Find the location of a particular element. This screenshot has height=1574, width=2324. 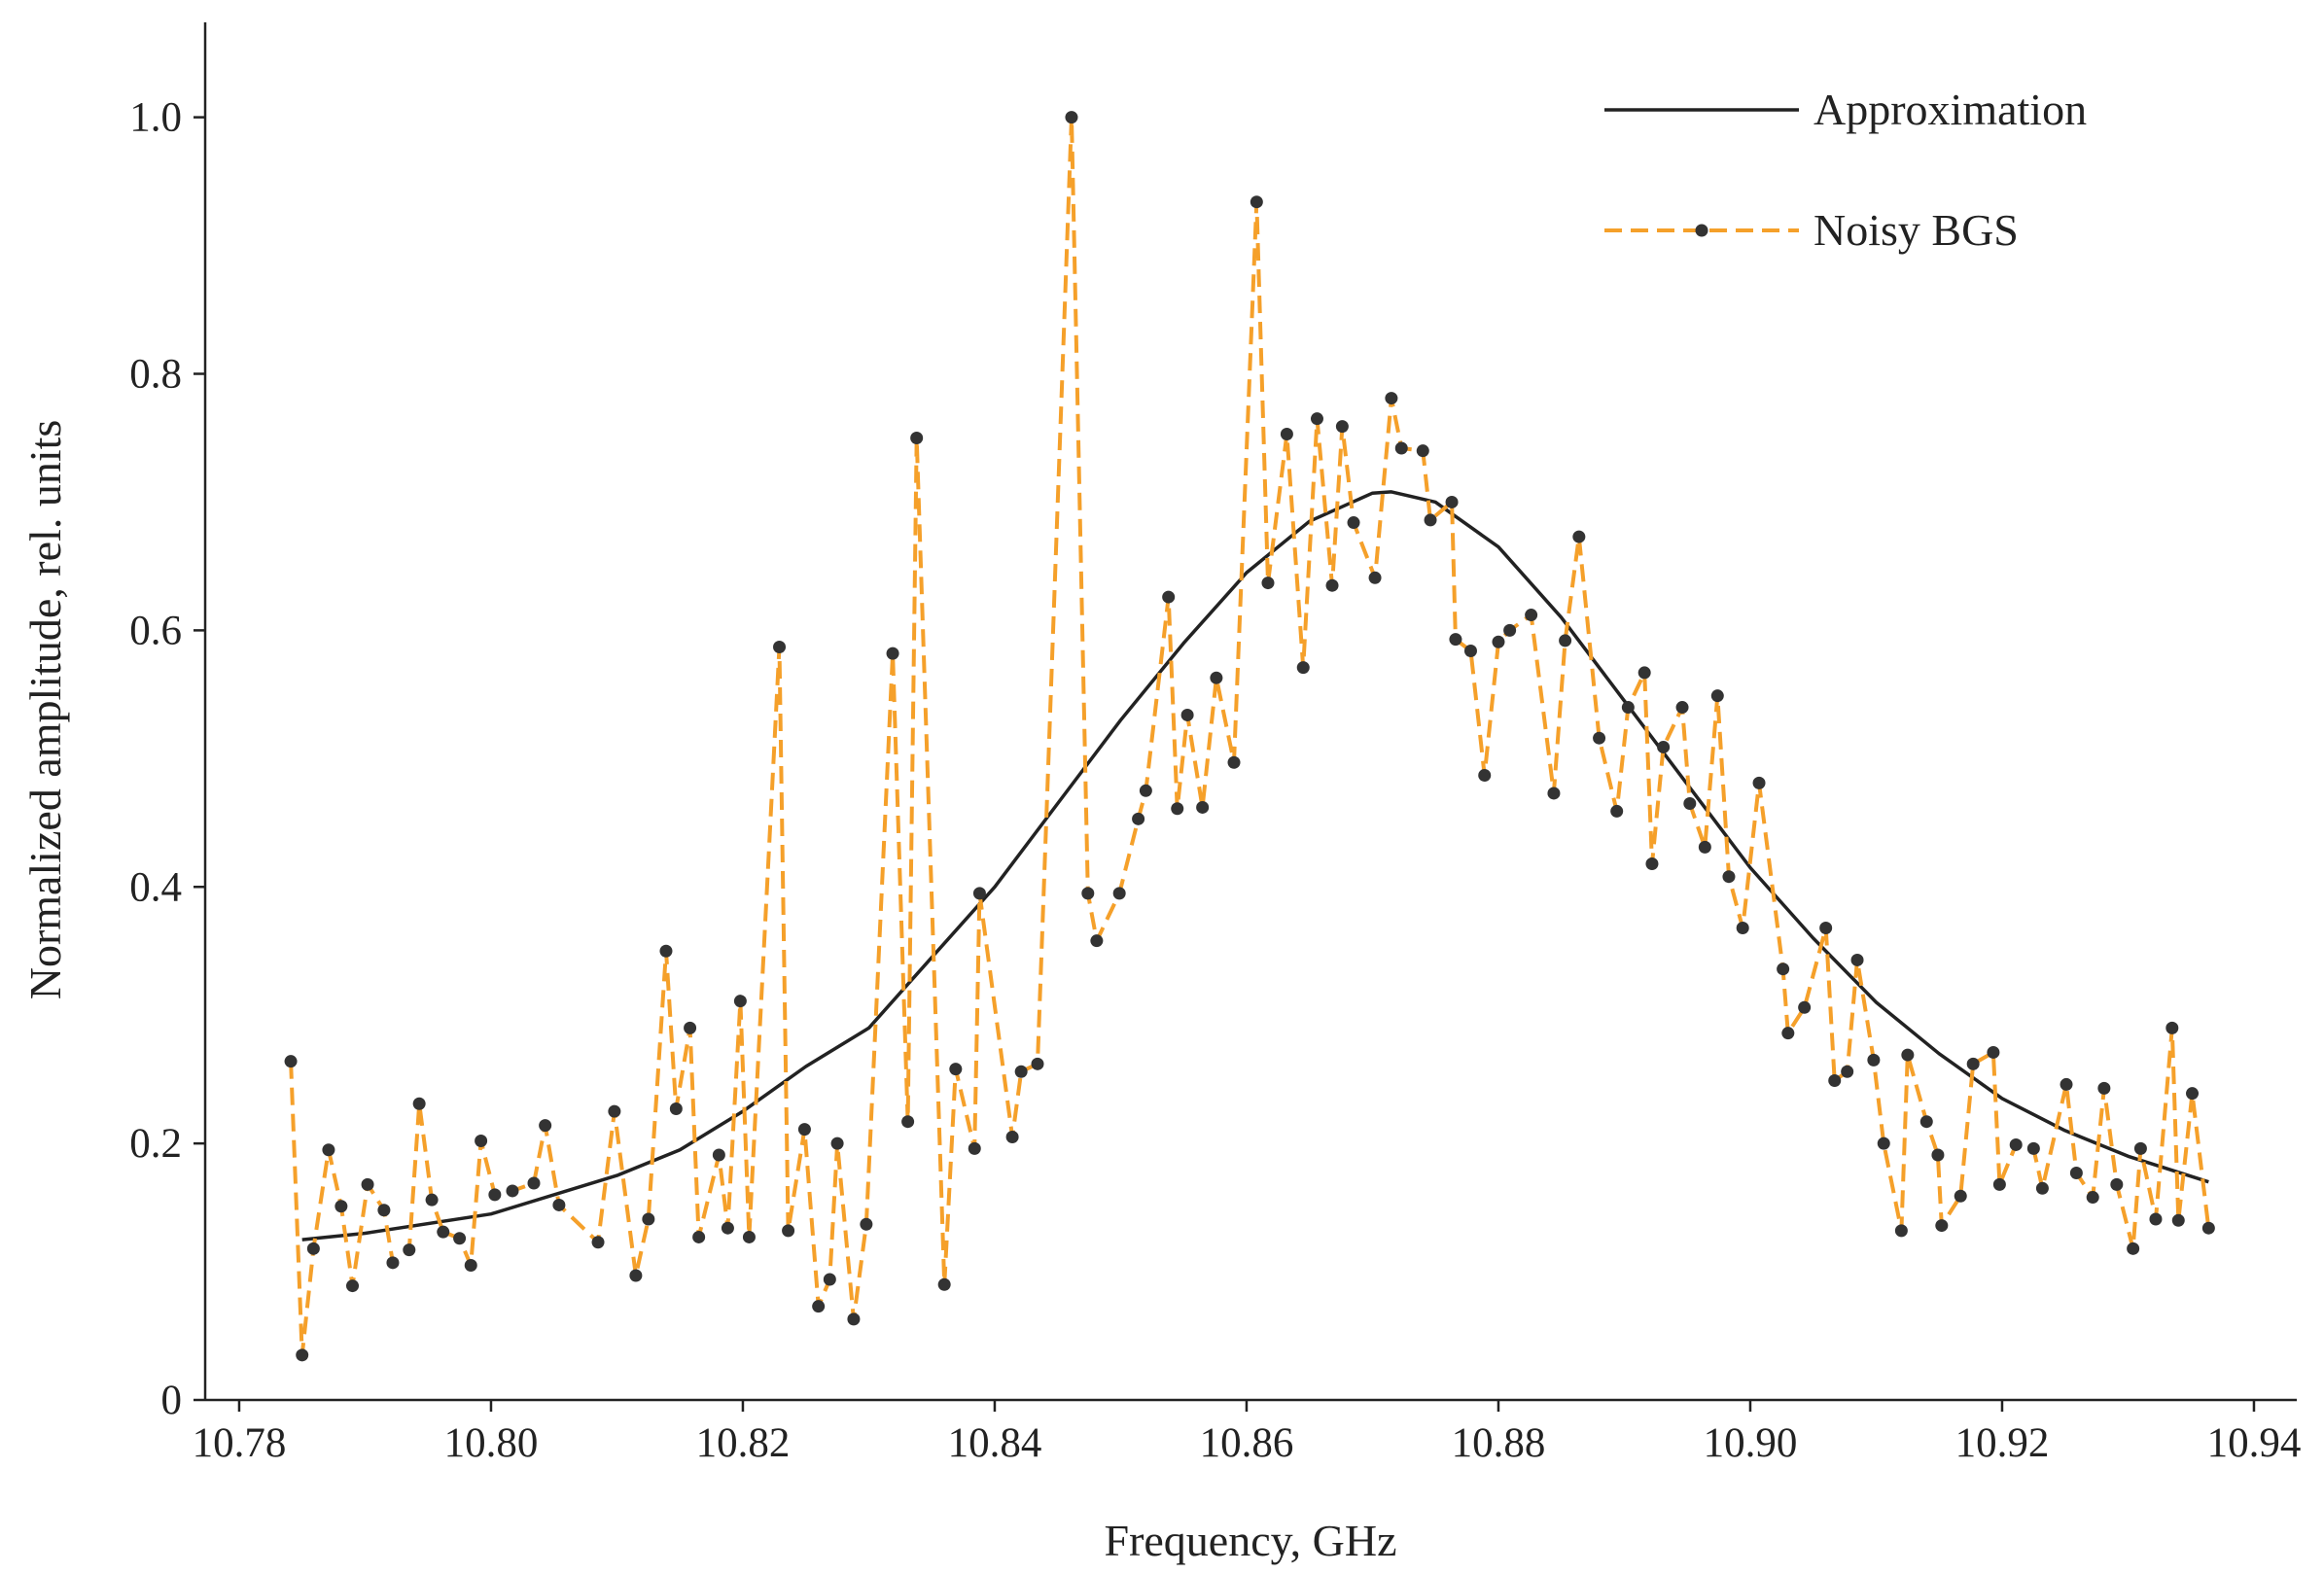

y-tick-label: 0.6 is located at coordinates (156, 631).